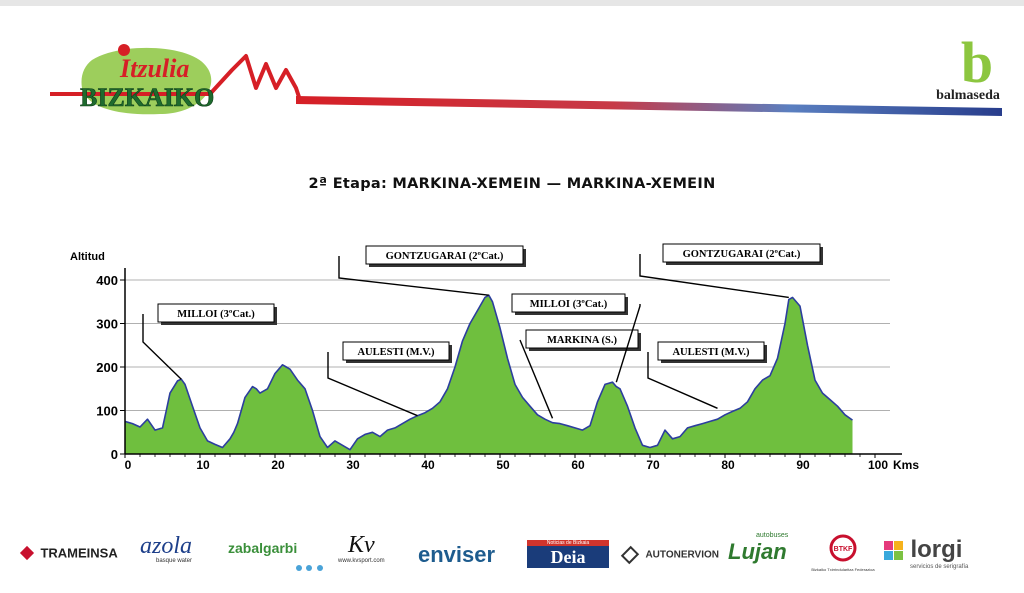 The height and width of the screenshot is (593, 1024). Describe the element at coordinates (107, 280) in the screenshot. I see `y-tick-label: 400` at that location.